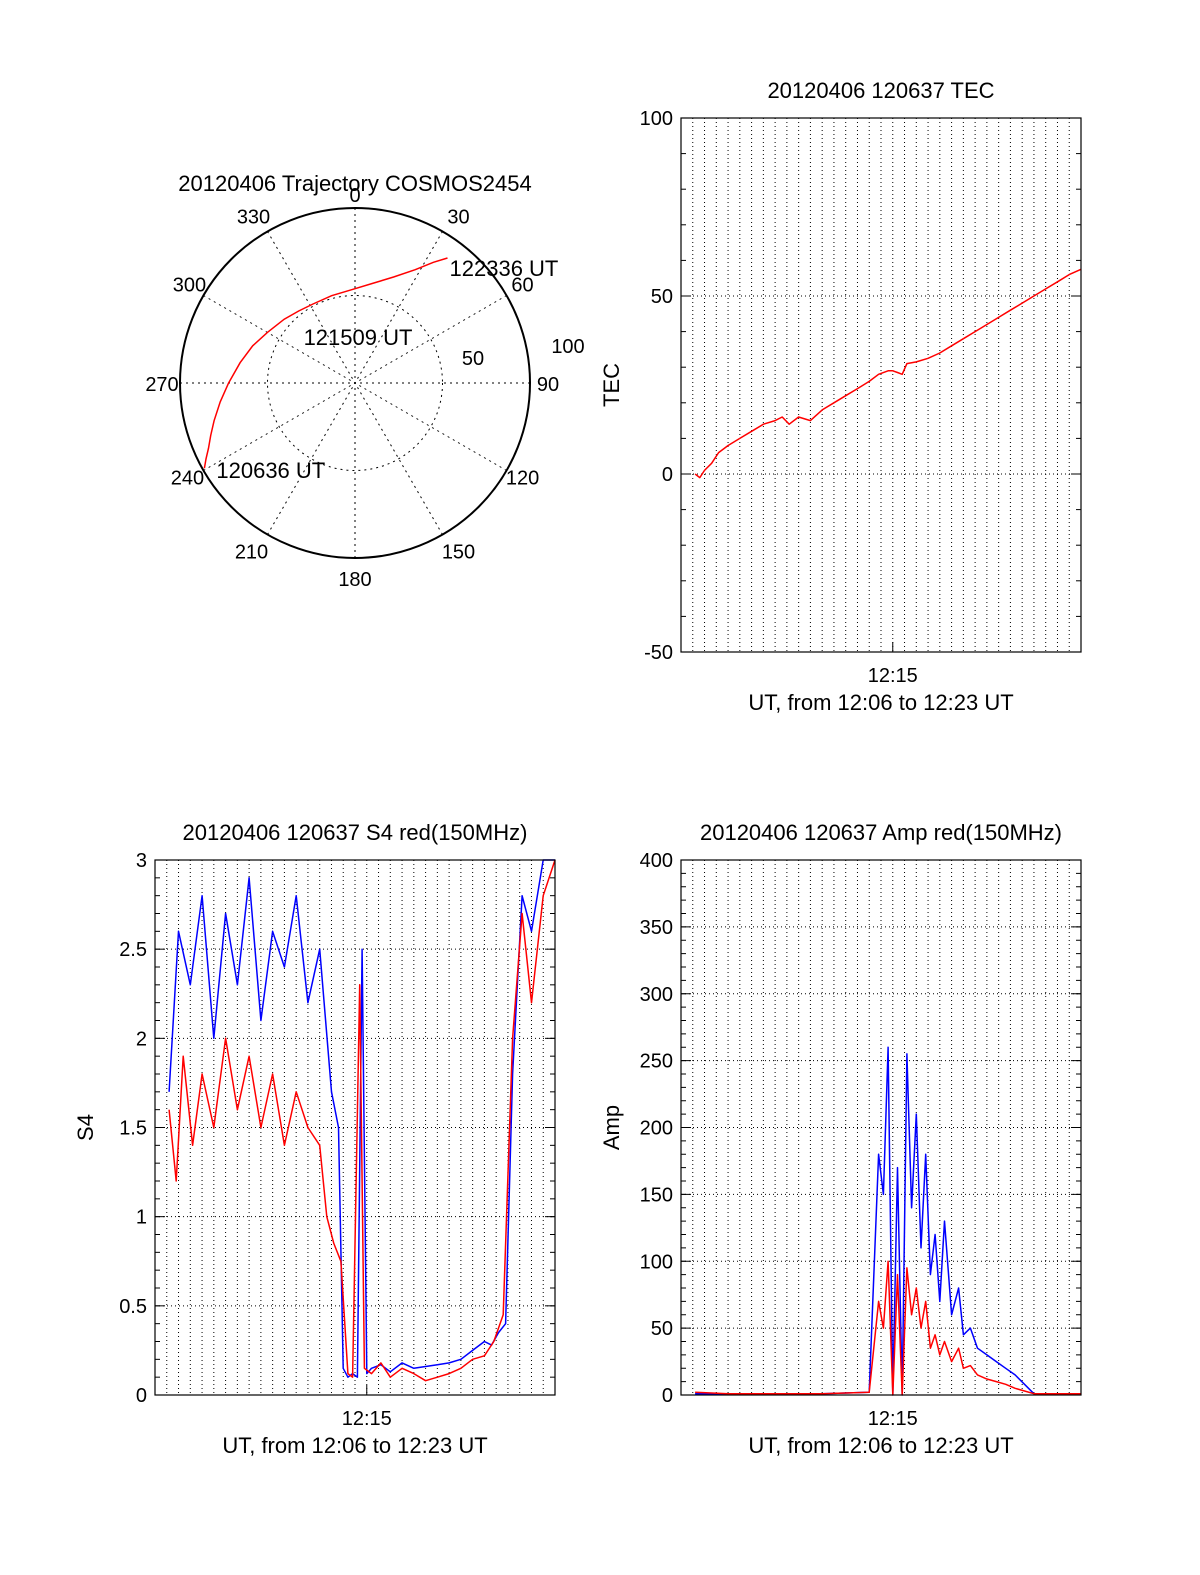  Describe the element at coordinates (141, 1039) in the screenshot. I see `y-tick-label: 2` at that location.